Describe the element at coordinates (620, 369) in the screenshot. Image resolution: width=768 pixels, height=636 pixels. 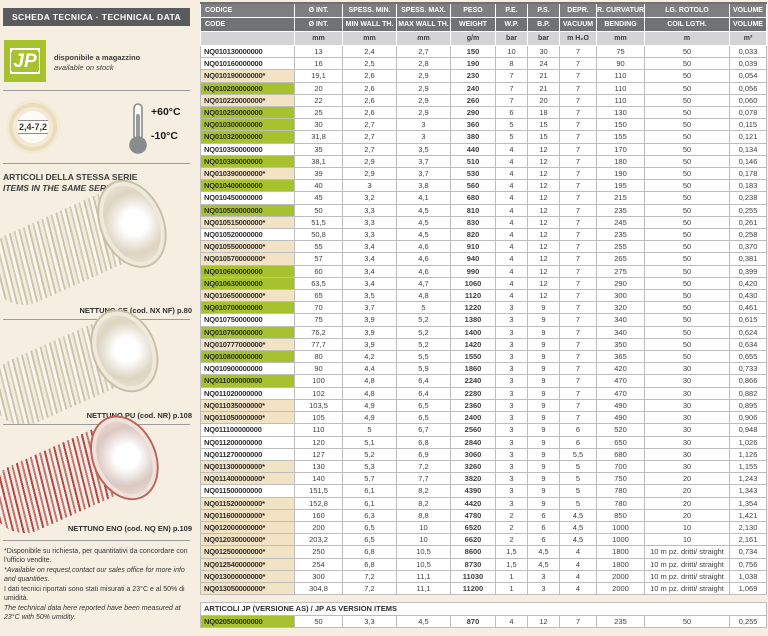
I see `cell-r-curvatura: 420` at that location.